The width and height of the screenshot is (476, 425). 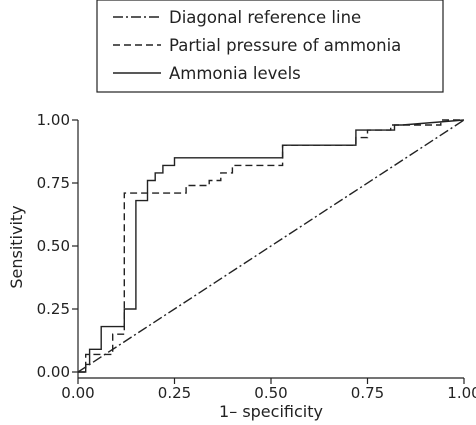 What do you see at coordinates (270, 393) in the screenshot?
I see `x-tick-label: 0.50` at bounding box center [270, 393].